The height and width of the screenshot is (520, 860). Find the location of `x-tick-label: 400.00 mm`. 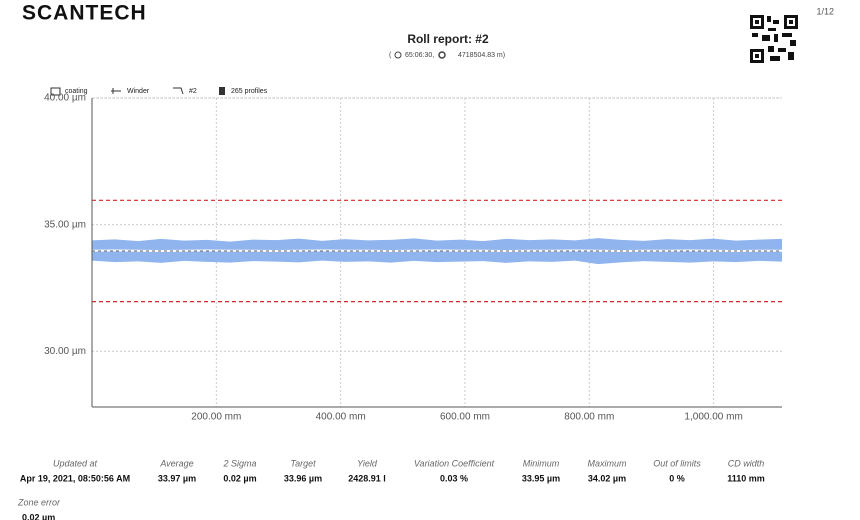

x-tick-label: 400.00 mm is located at coordinates (341, 417).